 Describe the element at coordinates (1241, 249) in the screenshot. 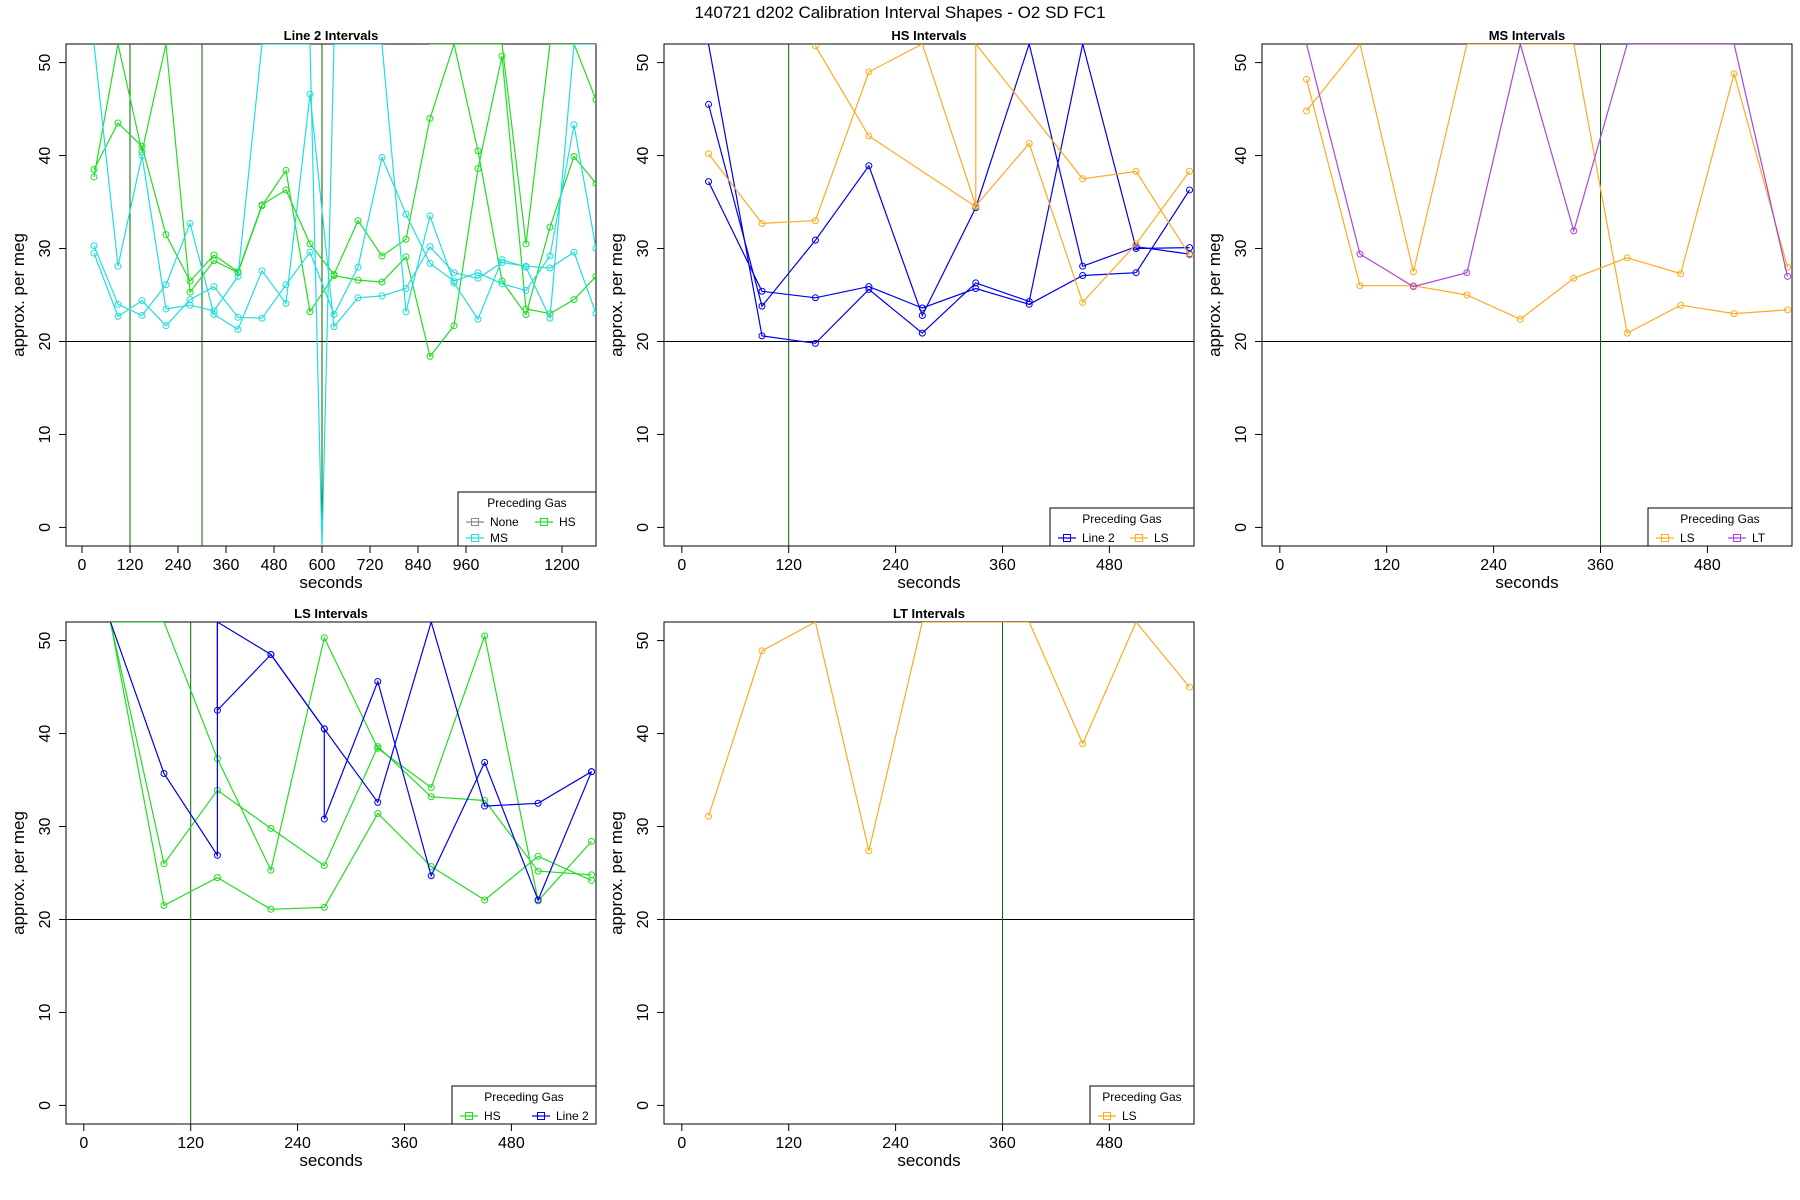

I see `y-tick-label: 30` at that location.